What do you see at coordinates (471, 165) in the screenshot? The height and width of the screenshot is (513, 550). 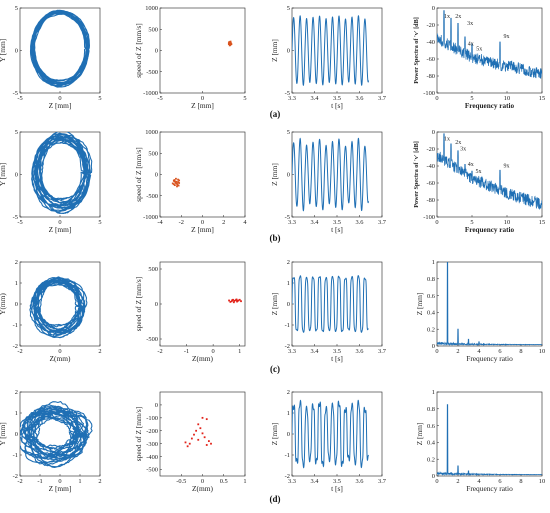 I see `harmonic-annotation: 4x` at bounding box center [471, 165].